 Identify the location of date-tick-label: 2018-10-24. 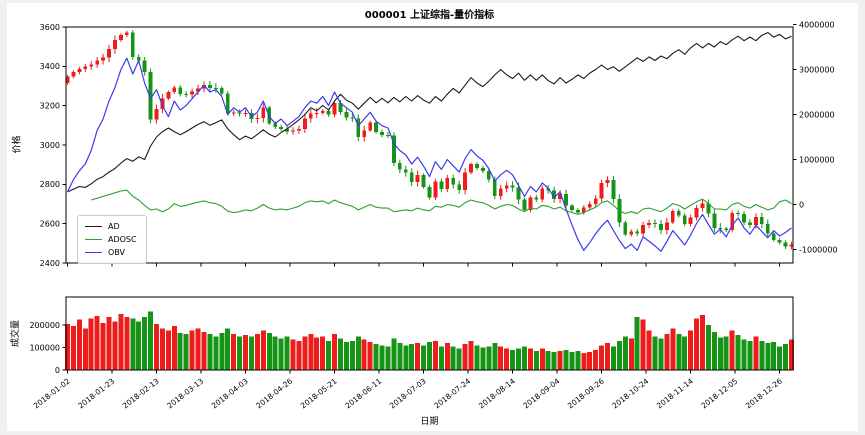
(630, 393).